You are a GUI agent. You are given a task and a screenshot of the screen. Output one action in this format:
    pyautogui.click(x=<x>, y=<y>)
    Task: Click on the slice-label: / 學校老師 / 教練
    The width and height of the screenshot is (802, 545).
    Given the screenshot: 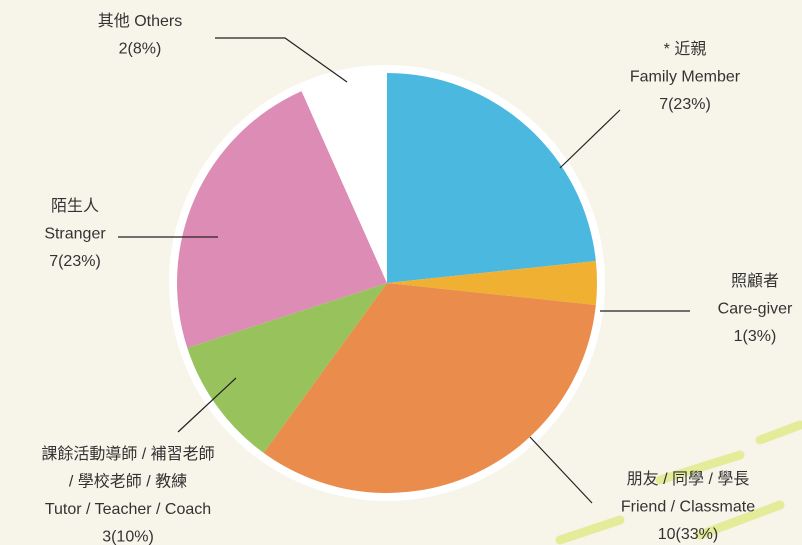 What is the action you would take?
    pyautogui.click(x=128, y=482)
    